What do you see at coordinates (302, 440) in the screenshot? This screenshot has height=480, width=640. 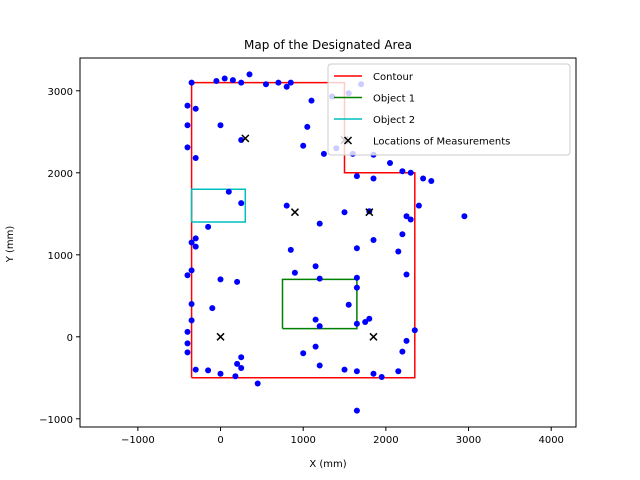 I see `x-tick-label: 1000` at bounding box center [302, 440].